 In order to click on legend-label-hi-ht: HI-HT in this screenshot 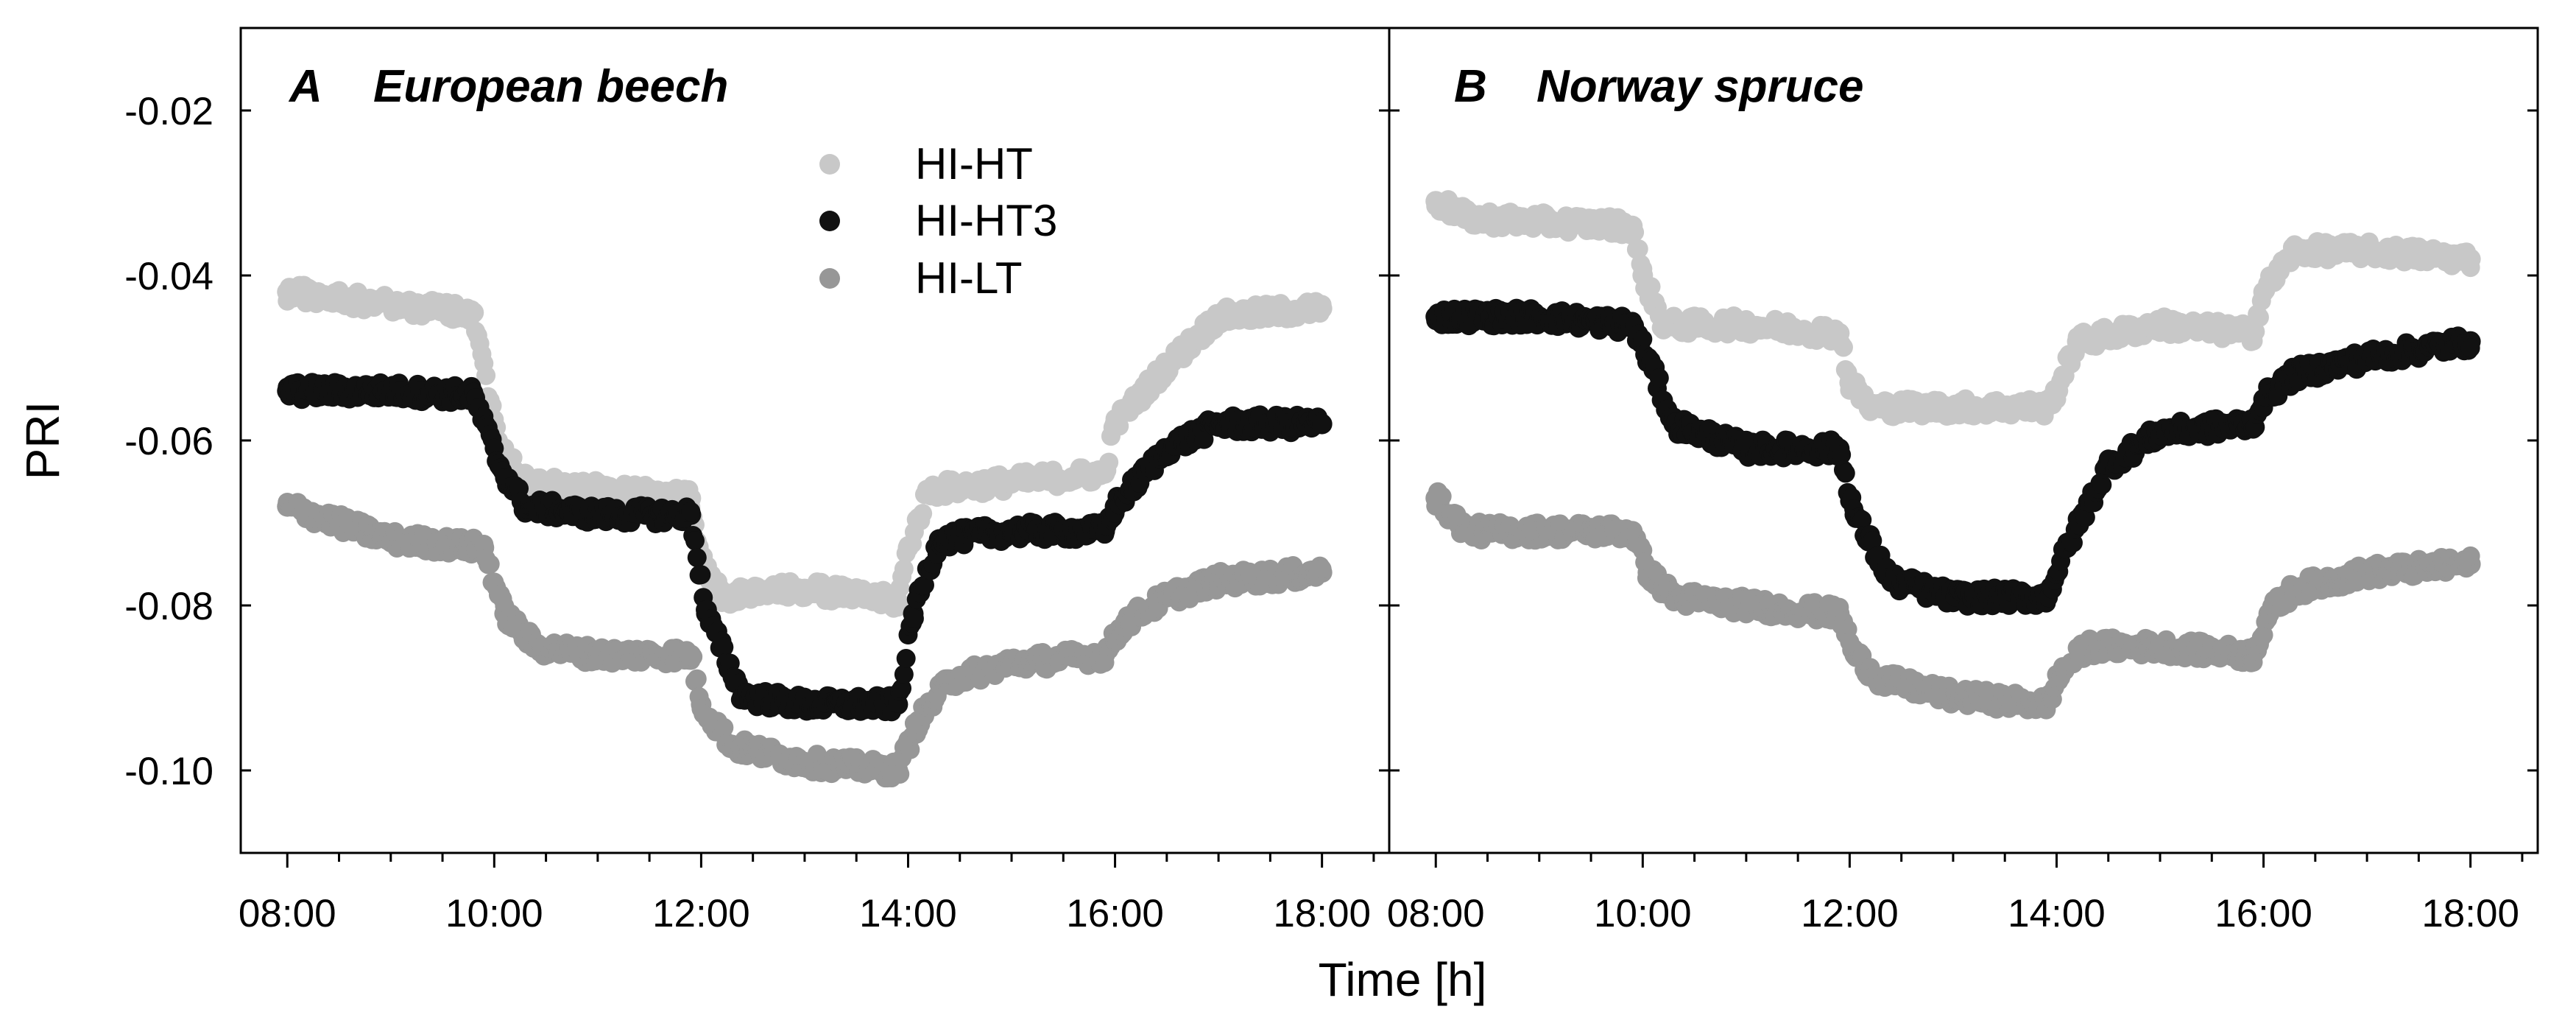, I will do `click(974, 164)`.